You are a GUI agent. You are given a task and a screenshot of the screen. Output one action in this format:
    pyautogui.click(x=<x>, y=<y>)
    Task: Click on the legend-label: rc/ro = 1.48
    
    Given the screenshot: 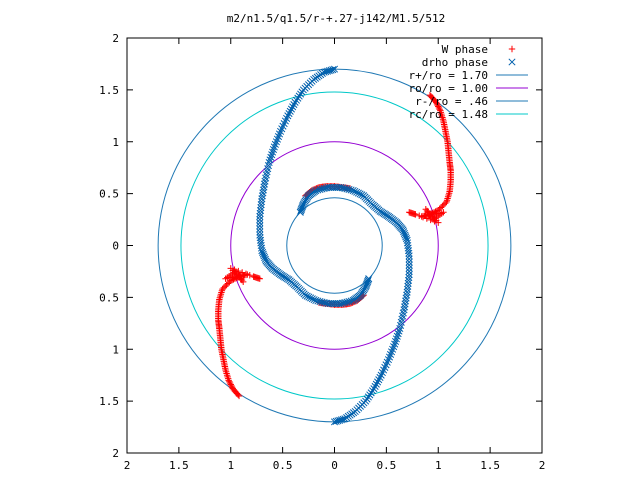 What is the action you would take?
    pyautogui.click(x=448, y=114)
    